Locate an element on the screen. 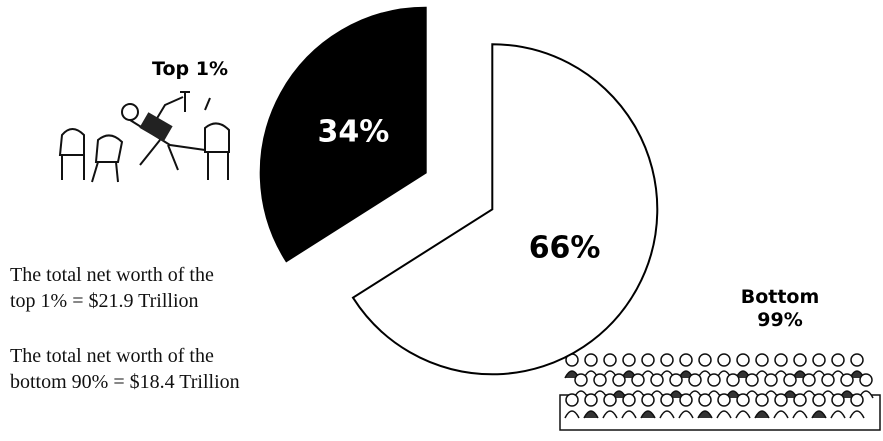  bottom-illustration is located at coordinates (720, 392).